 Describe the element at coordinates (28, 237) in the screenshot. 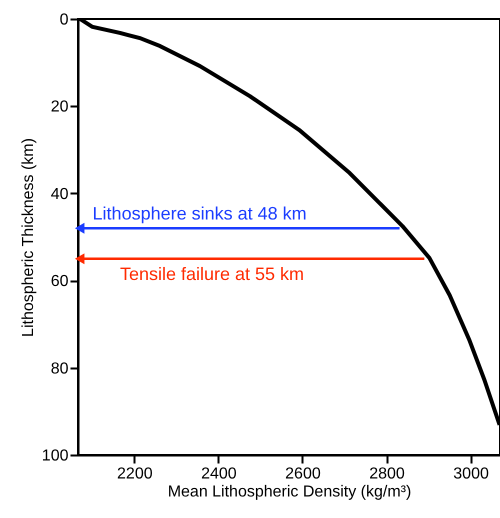

I see `y-axis-title: Lithospheric Thickness (km)` at that location.